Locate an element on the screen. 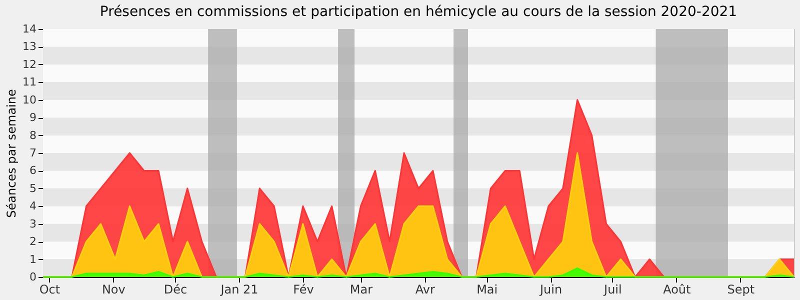 The image size is (800, 300). x-tick-label: Déc is located at coordinates (176, 289).